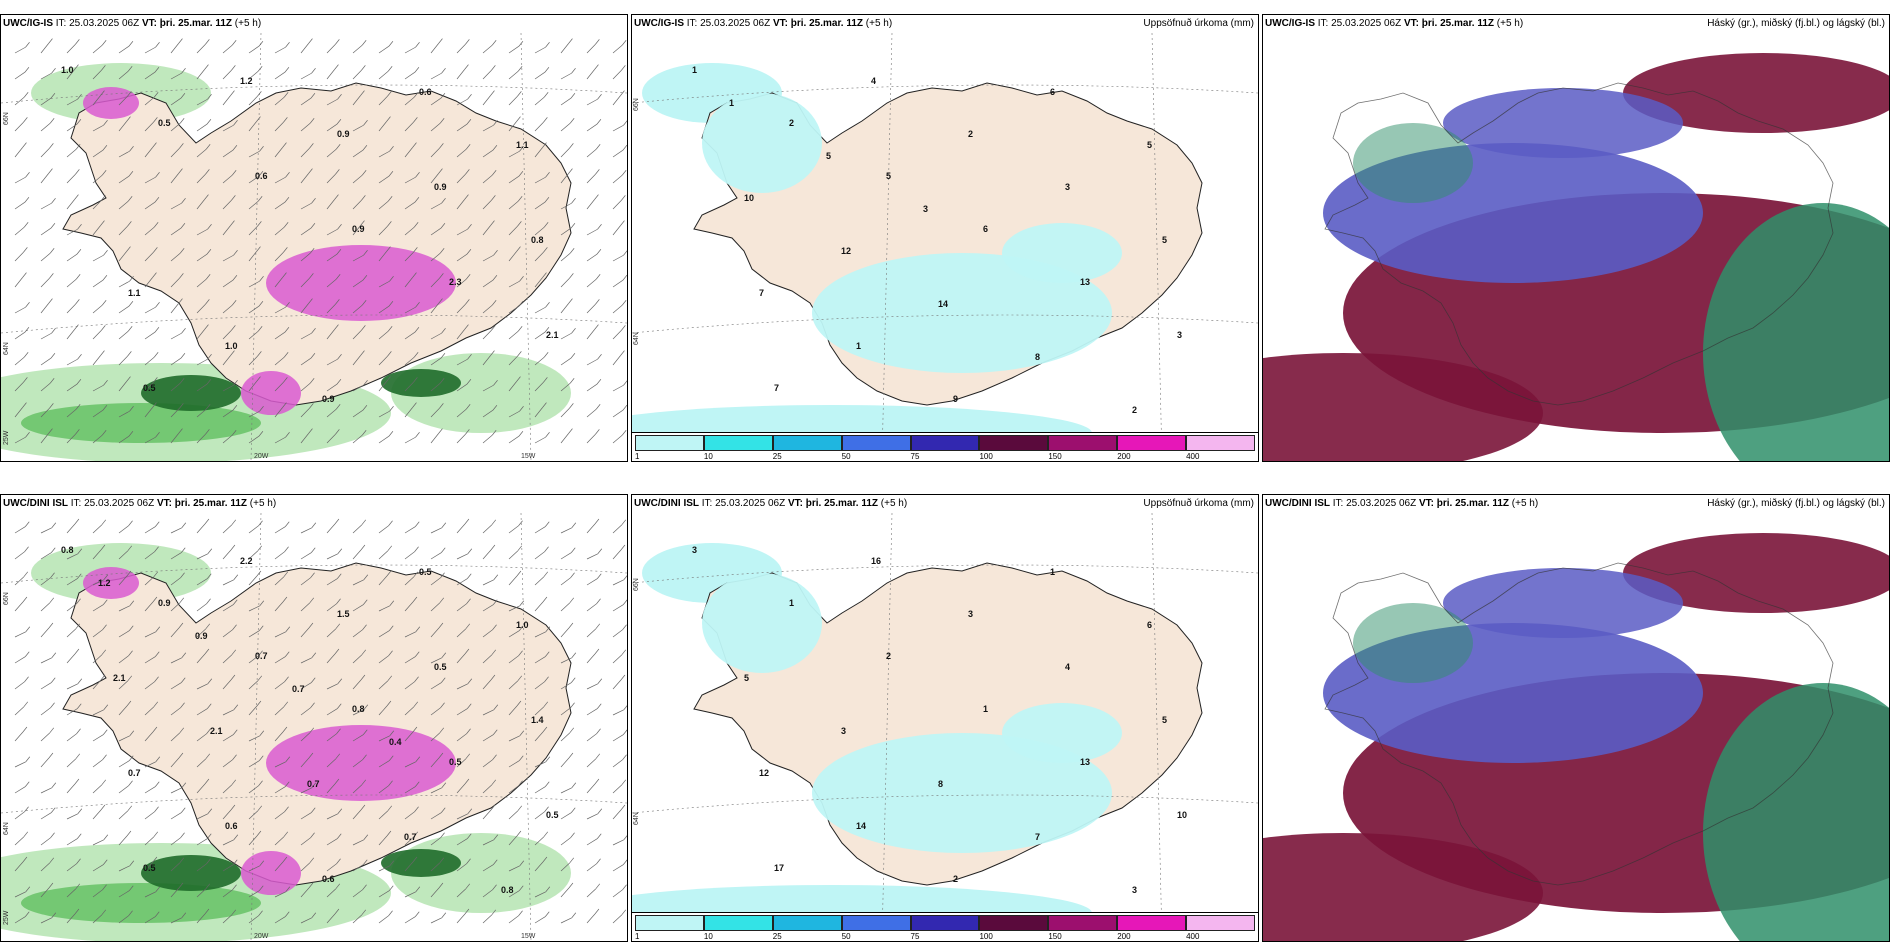 This screenshot has width=1900, height=950. I want to click on value-label: 12, so click(764, 773).